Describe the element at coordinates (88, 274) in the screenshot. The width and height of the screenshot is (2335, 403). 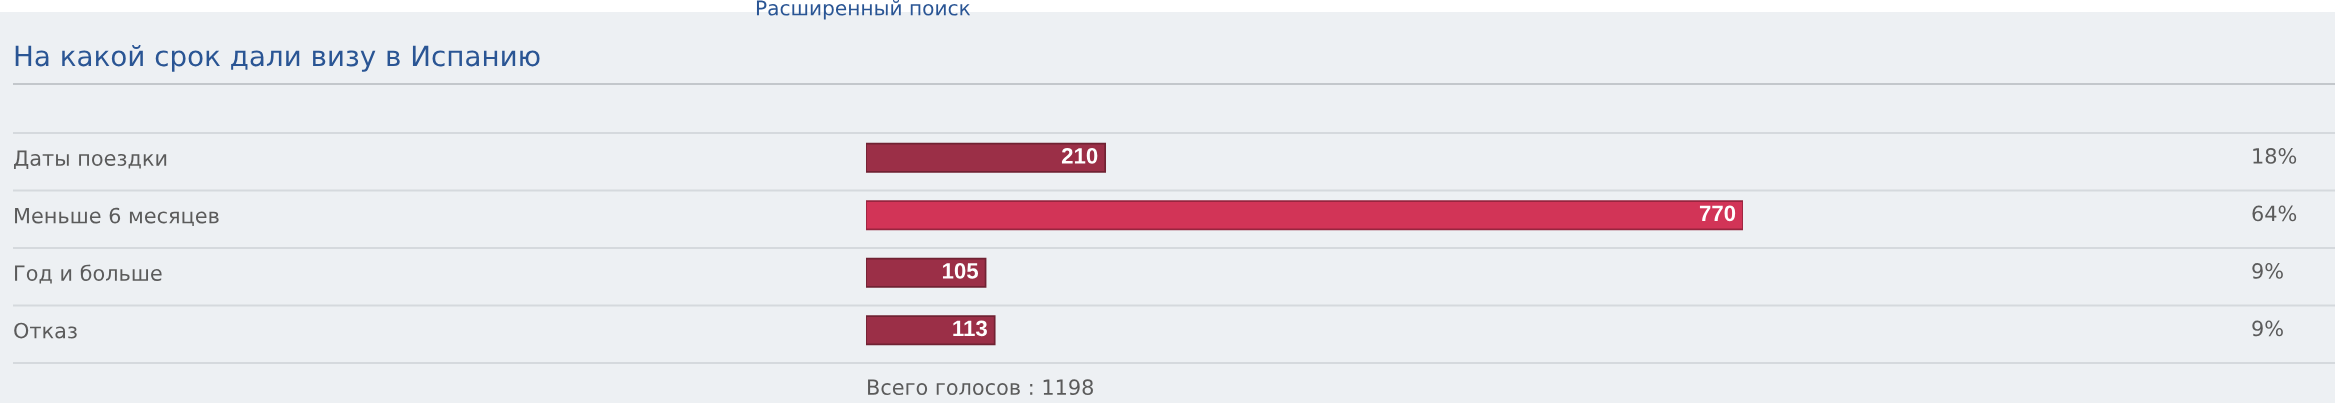
I see `y-tick-label: Год и больше` at that location.